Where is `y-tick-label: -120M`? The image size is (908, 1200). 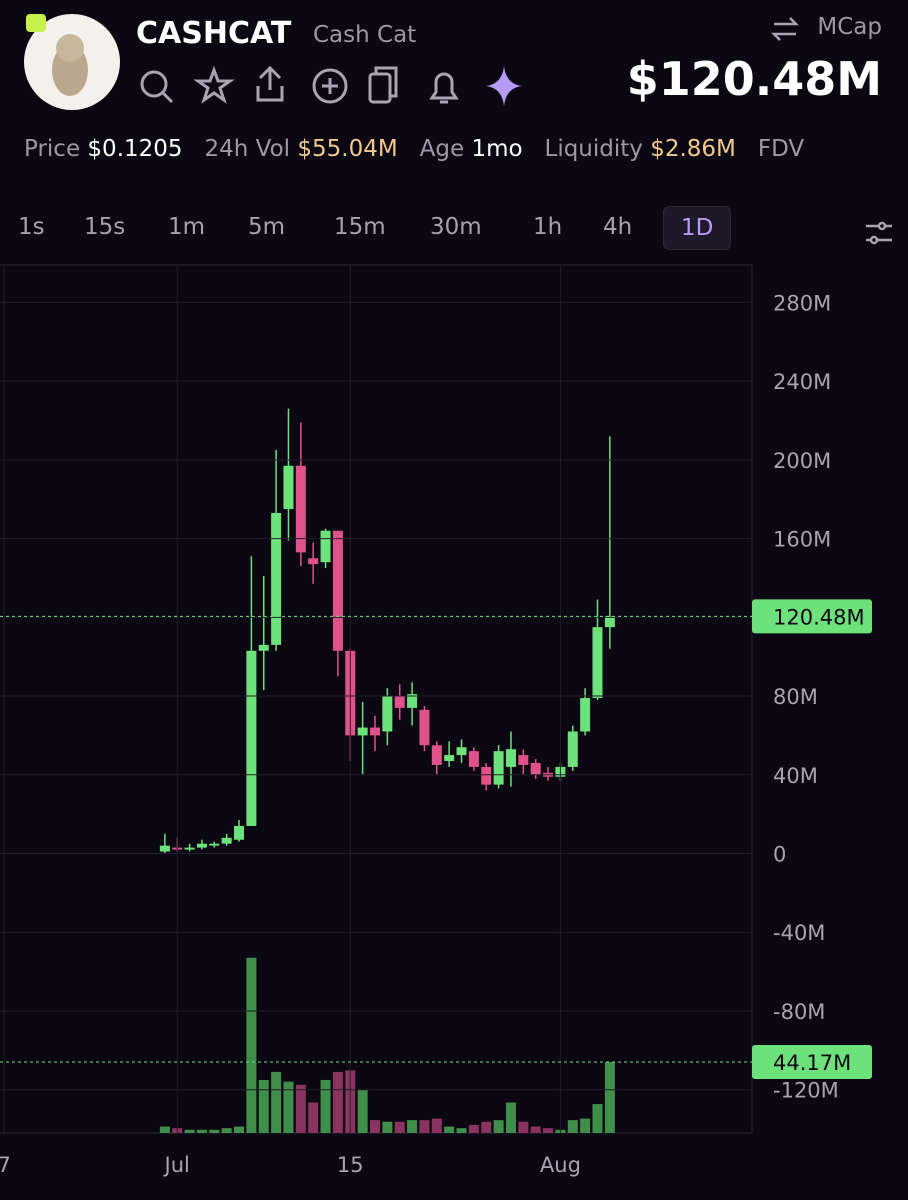
y-tick-label: -120M is located at coordinates (806, 1091).